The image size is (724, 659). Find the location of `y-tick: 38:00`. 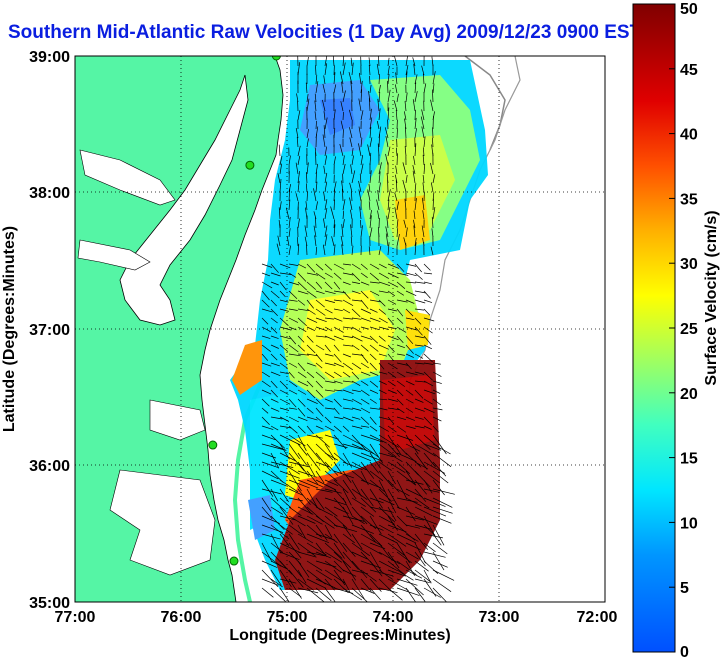

y-tick: 38:00 is located at coordinates (49, 193).